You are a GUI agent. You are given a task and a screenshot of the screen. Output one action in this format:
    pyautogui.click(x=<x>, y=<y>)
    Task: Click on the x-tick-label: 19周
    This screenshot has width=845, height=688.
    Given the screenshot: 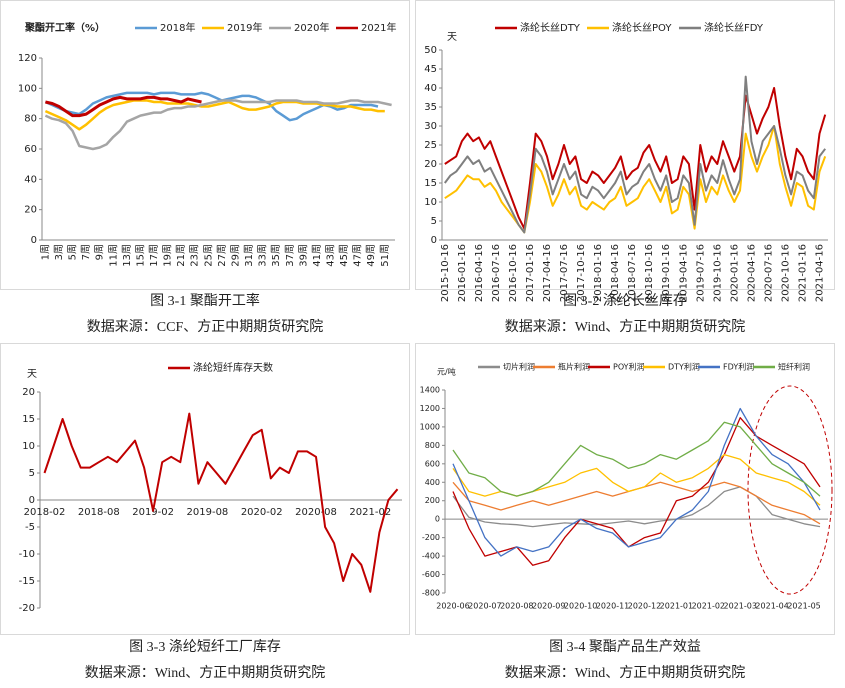 What is the action you would take?
    pyautogui.click(x=168, y=255)
    